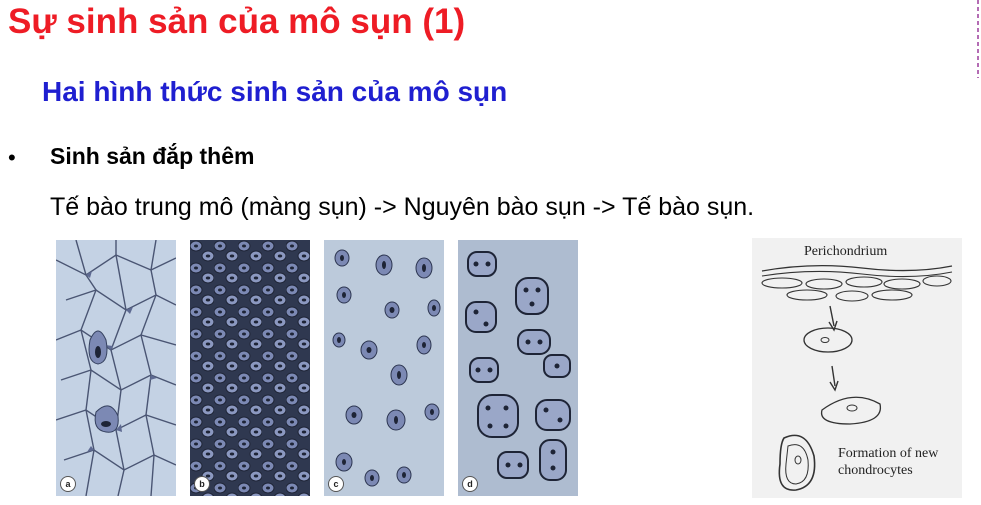  I want to click on panel-letter-d: d, so click(470, 484).